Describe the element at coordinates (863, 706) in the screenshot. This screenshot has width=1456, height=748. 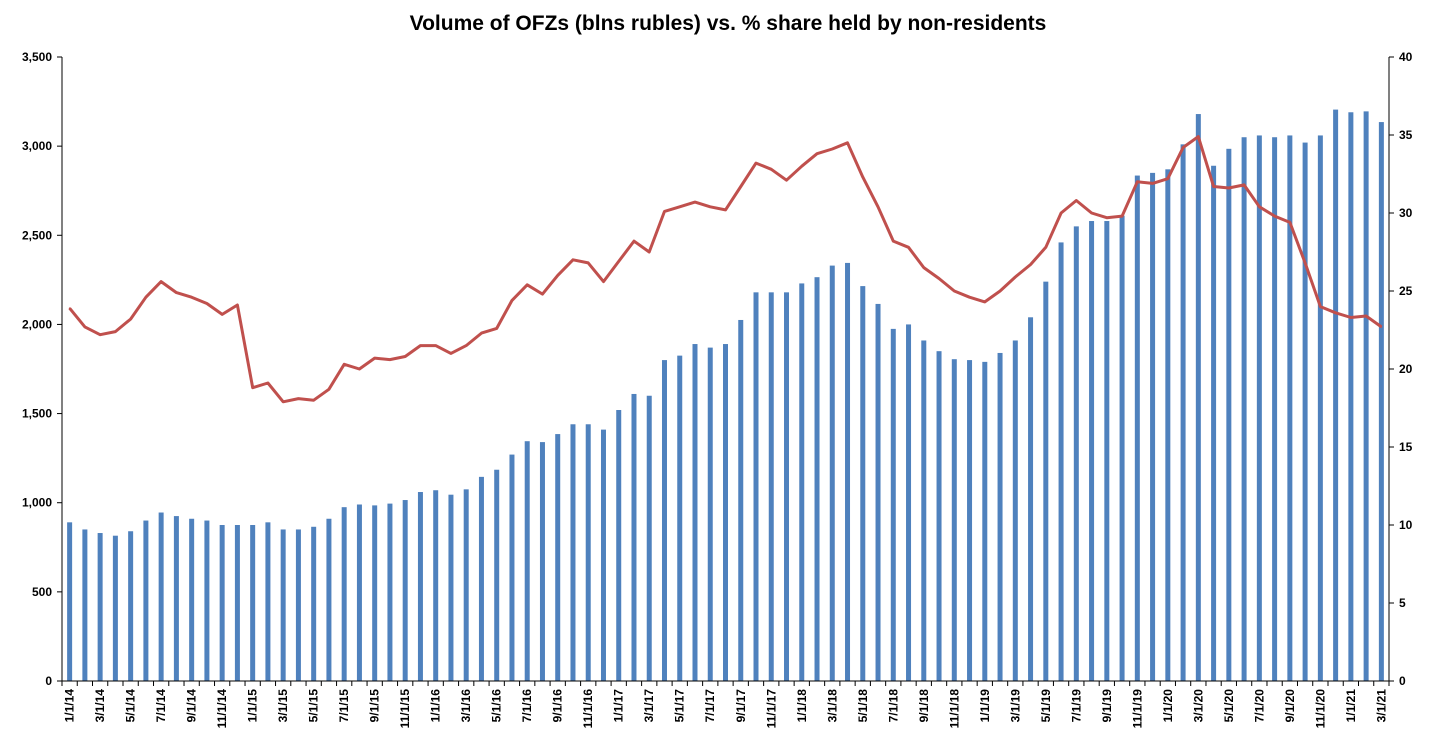
I see `x-tick-label: 5/1/18` at that location.